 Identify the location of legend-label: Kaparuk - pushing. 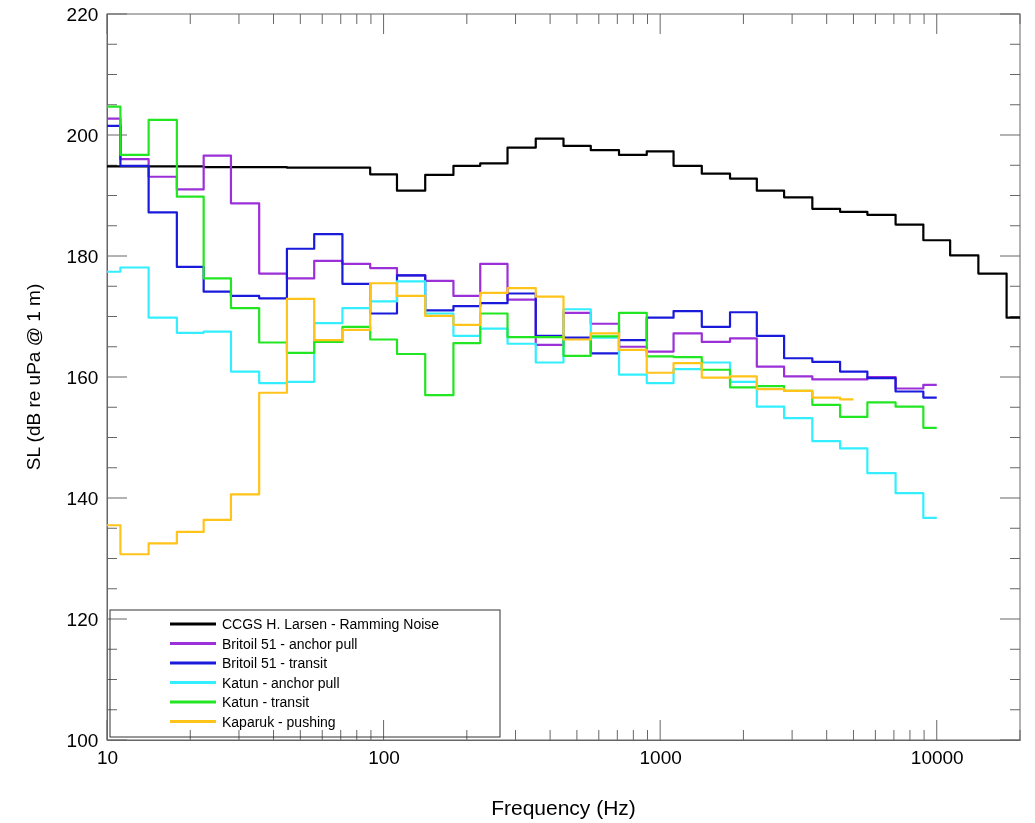
(279, 721).